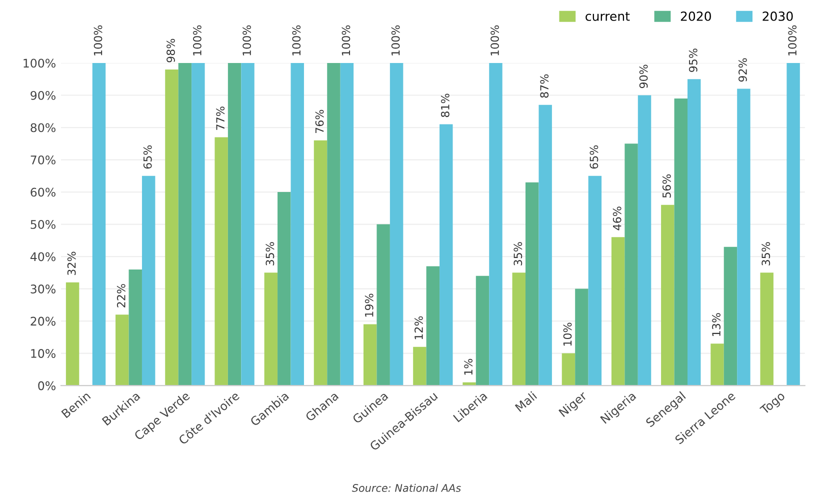 The width and height of the screenshot is (813, 504). What do you see at coordinates (567, 334) in the screenshot?
I see `data-label: 10%` at bounding box center [567, 334].